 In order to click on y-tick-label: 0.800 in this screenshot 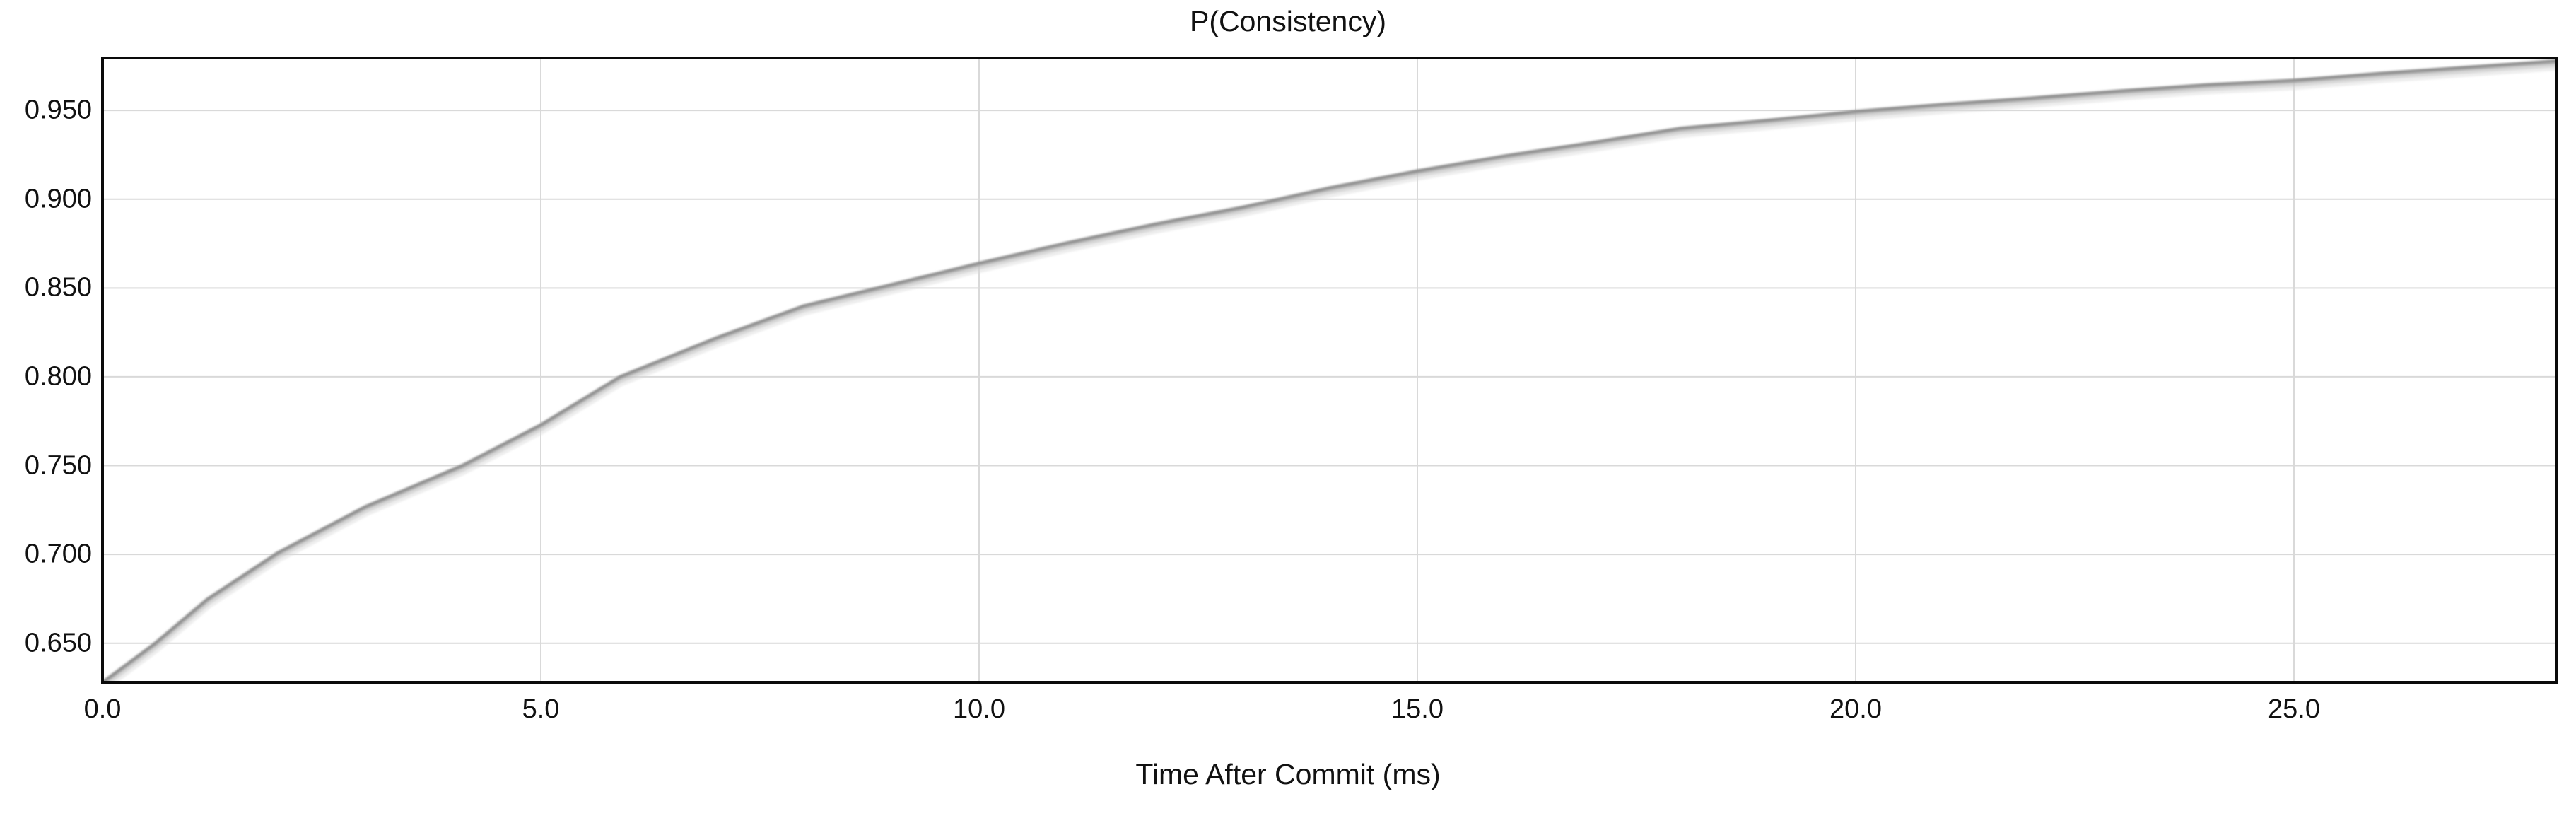, I will do `click(58, 376)`.